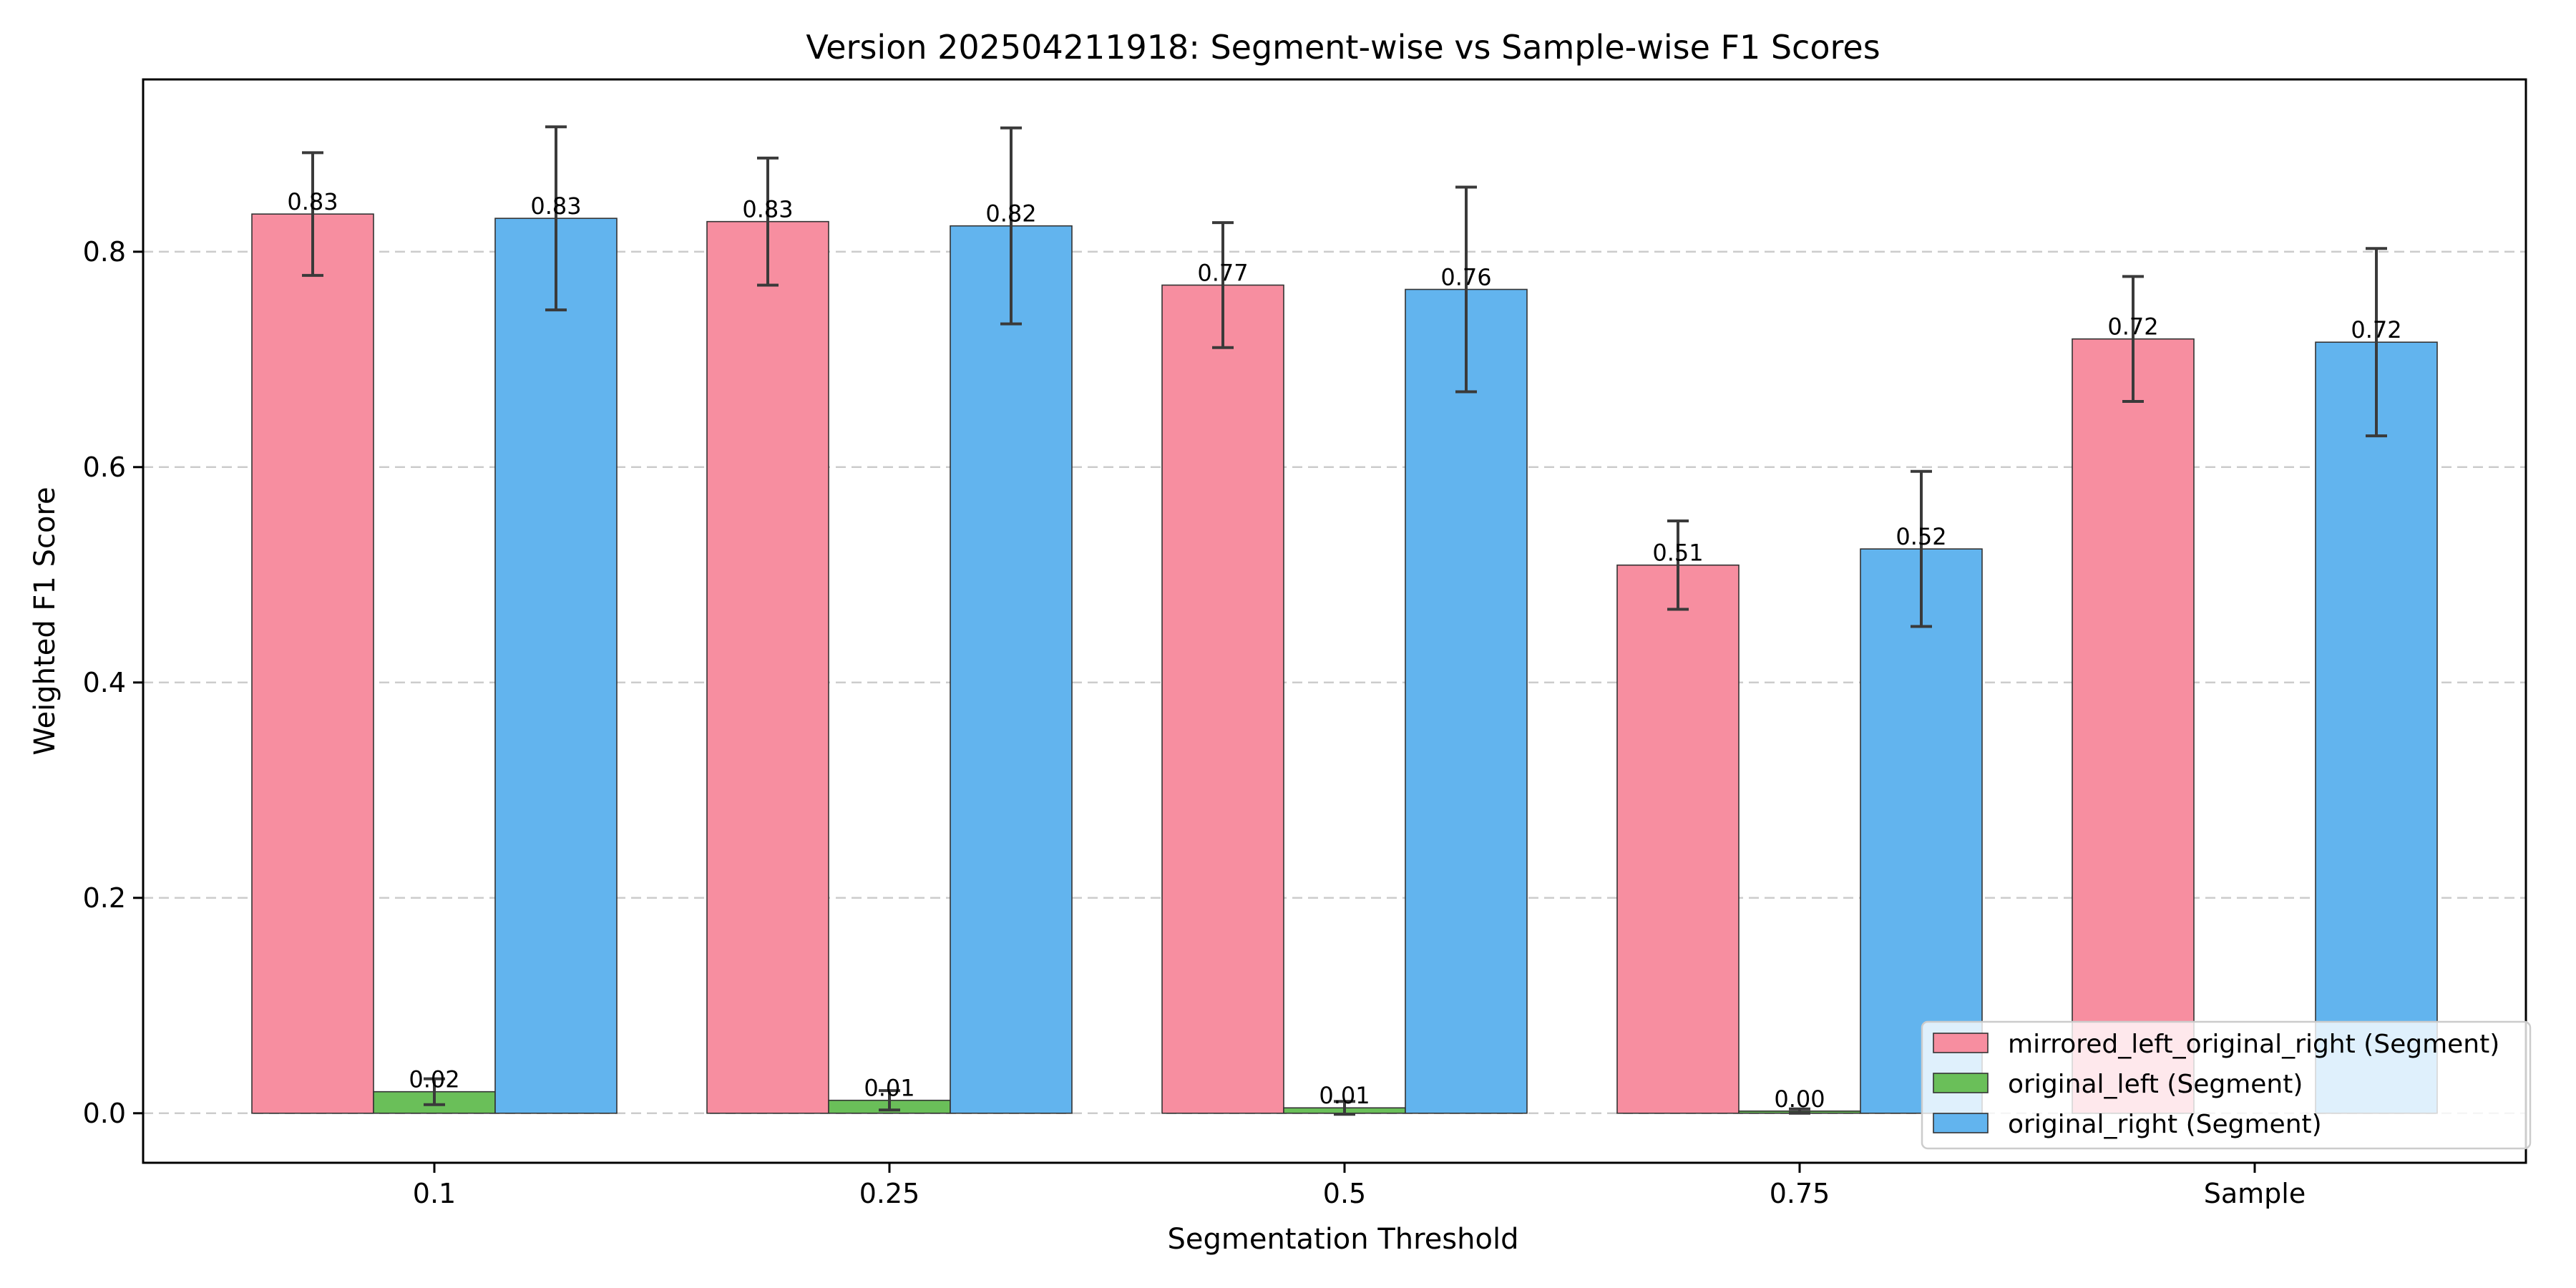 The width and height of the screenshot is (2576, 1288). Describe the element at coordinates (104, 252) in the screenshot. I see `y-tick-label: 0.8` at that location.